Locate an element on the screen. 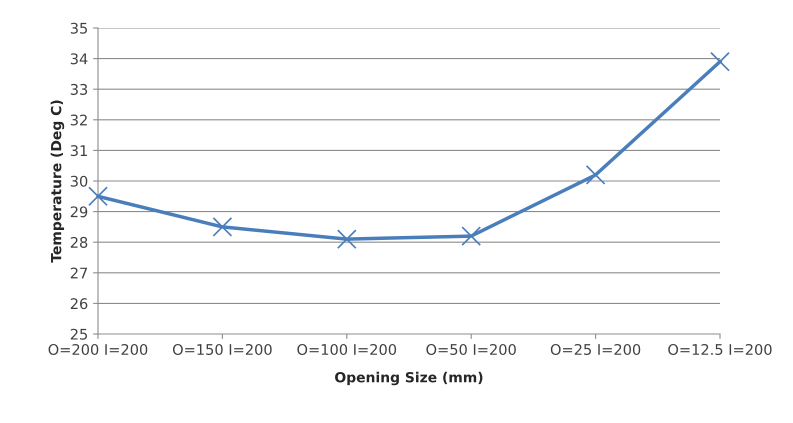 Image resolution: width=793 pixels, height=423 pixels. y-tick-label: 30 is located at coordinates (79, 181).